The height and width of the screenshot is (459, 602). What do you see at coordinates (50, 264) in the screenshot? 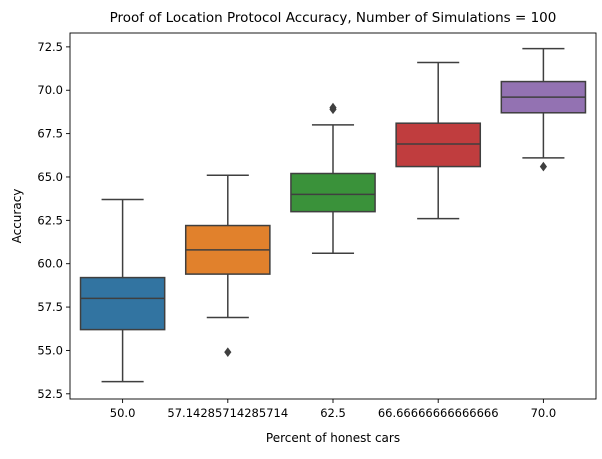
I see `y-tick-label: 60.0` at bounding box center [50, 264].